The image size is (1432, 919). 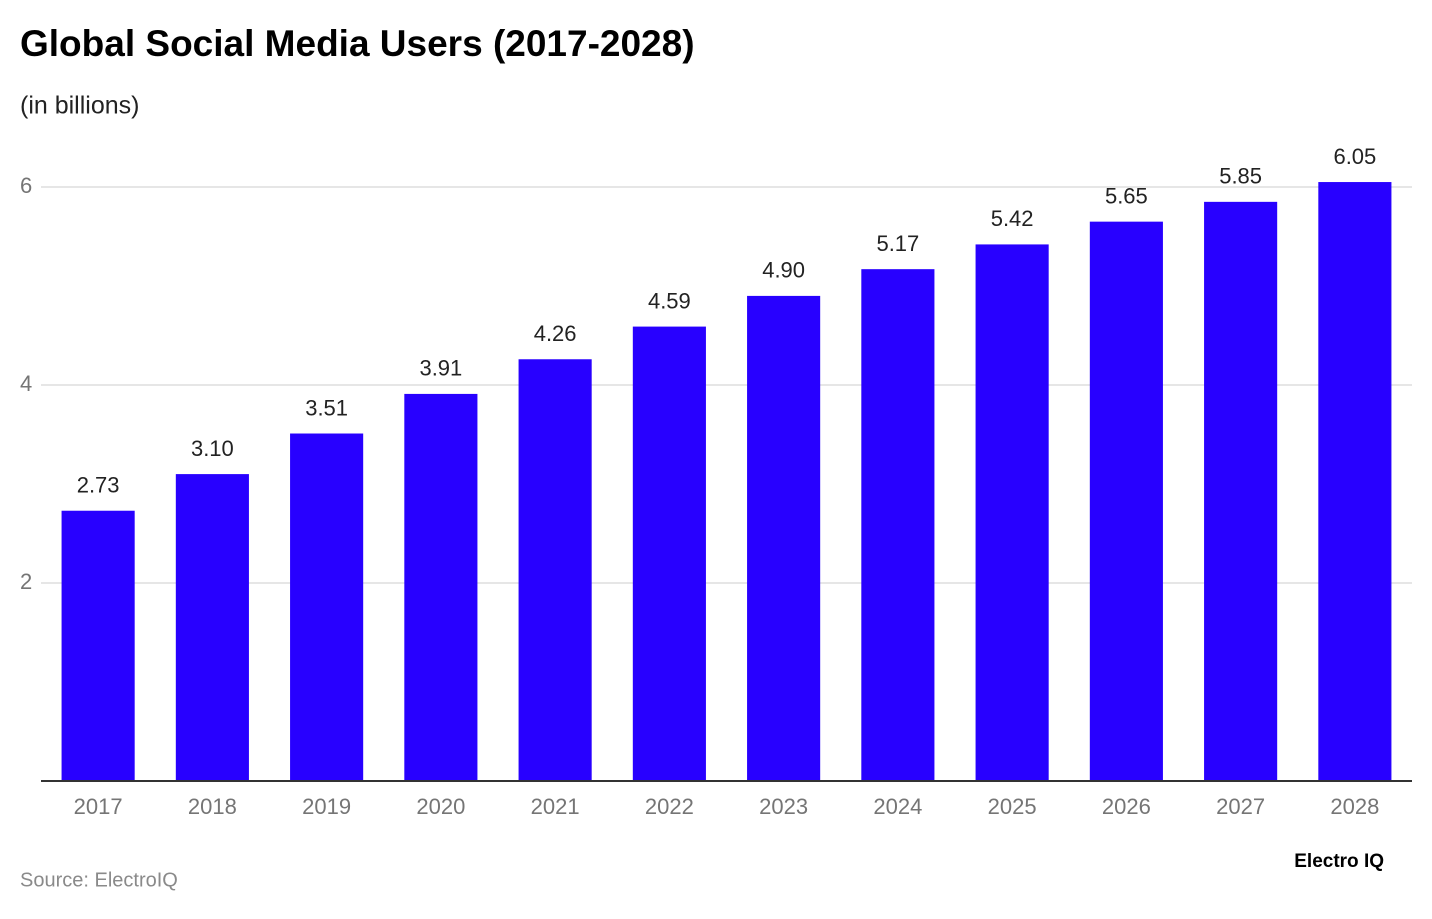 I want to click on value-label: 3.51, so click(x=326, y=407).